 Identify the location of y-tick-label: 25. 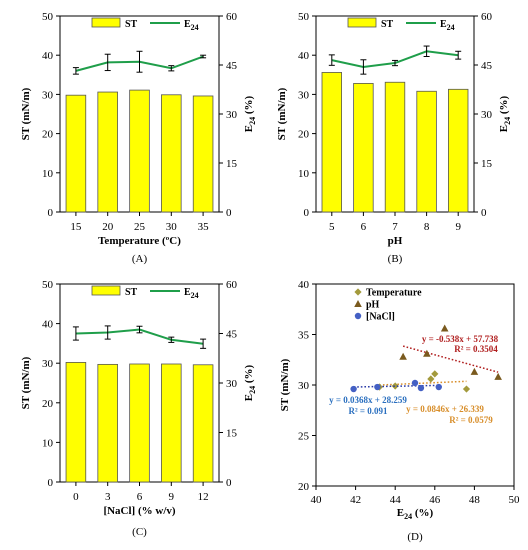
(304, 437).